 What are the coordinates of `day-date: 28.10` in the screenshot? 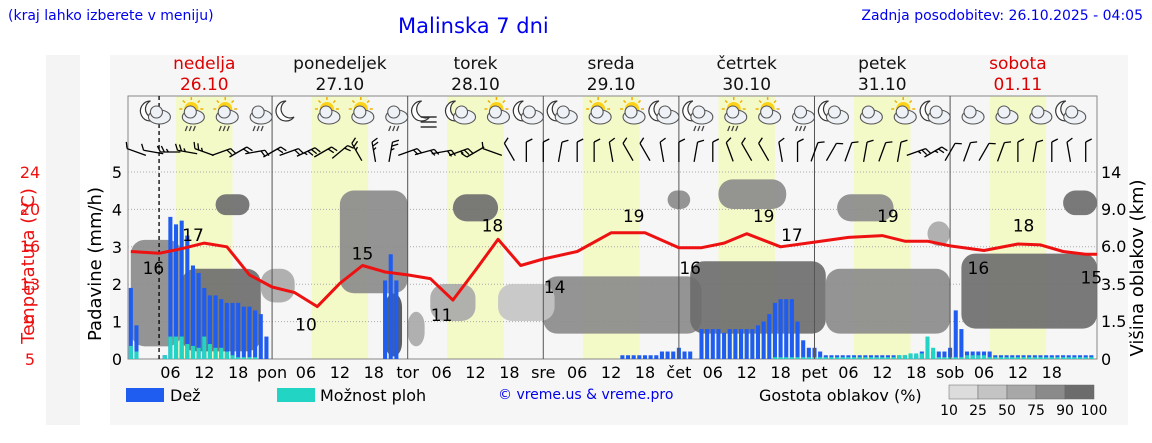 It's located at (475, 85).